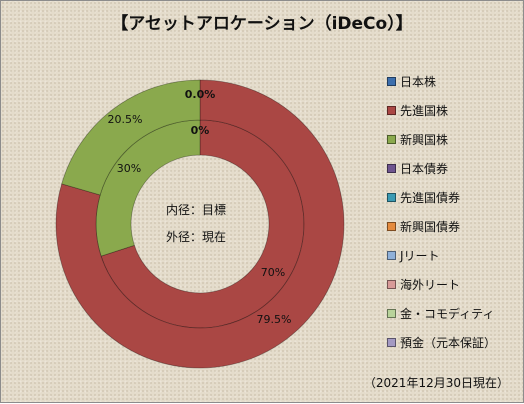 The height and width of the screenshot is (404, 524). I want to click on legend-label: 海外リート, so click(430, 285).